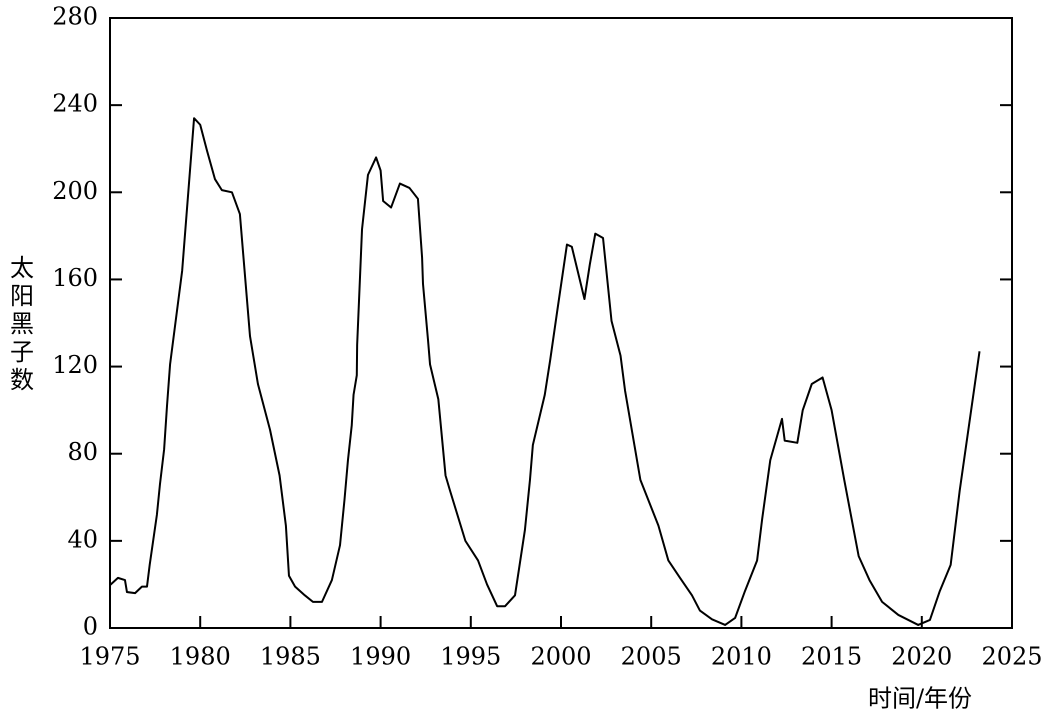 This screenshot has height=723, width=1041. What do you see at coordinates (1011, 657) in the screenshot?
I see `x-tick-label: 2025` at bounding box center [1011, 657].